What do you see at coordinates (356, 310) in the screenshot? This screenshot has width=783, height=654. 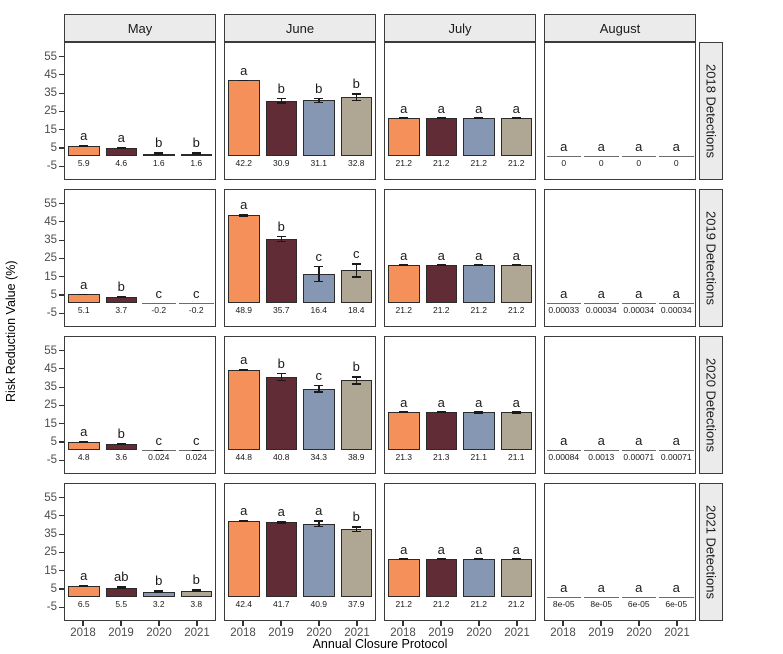 I see `bar-value-label: 18.4` at bounding box center [356, 310].